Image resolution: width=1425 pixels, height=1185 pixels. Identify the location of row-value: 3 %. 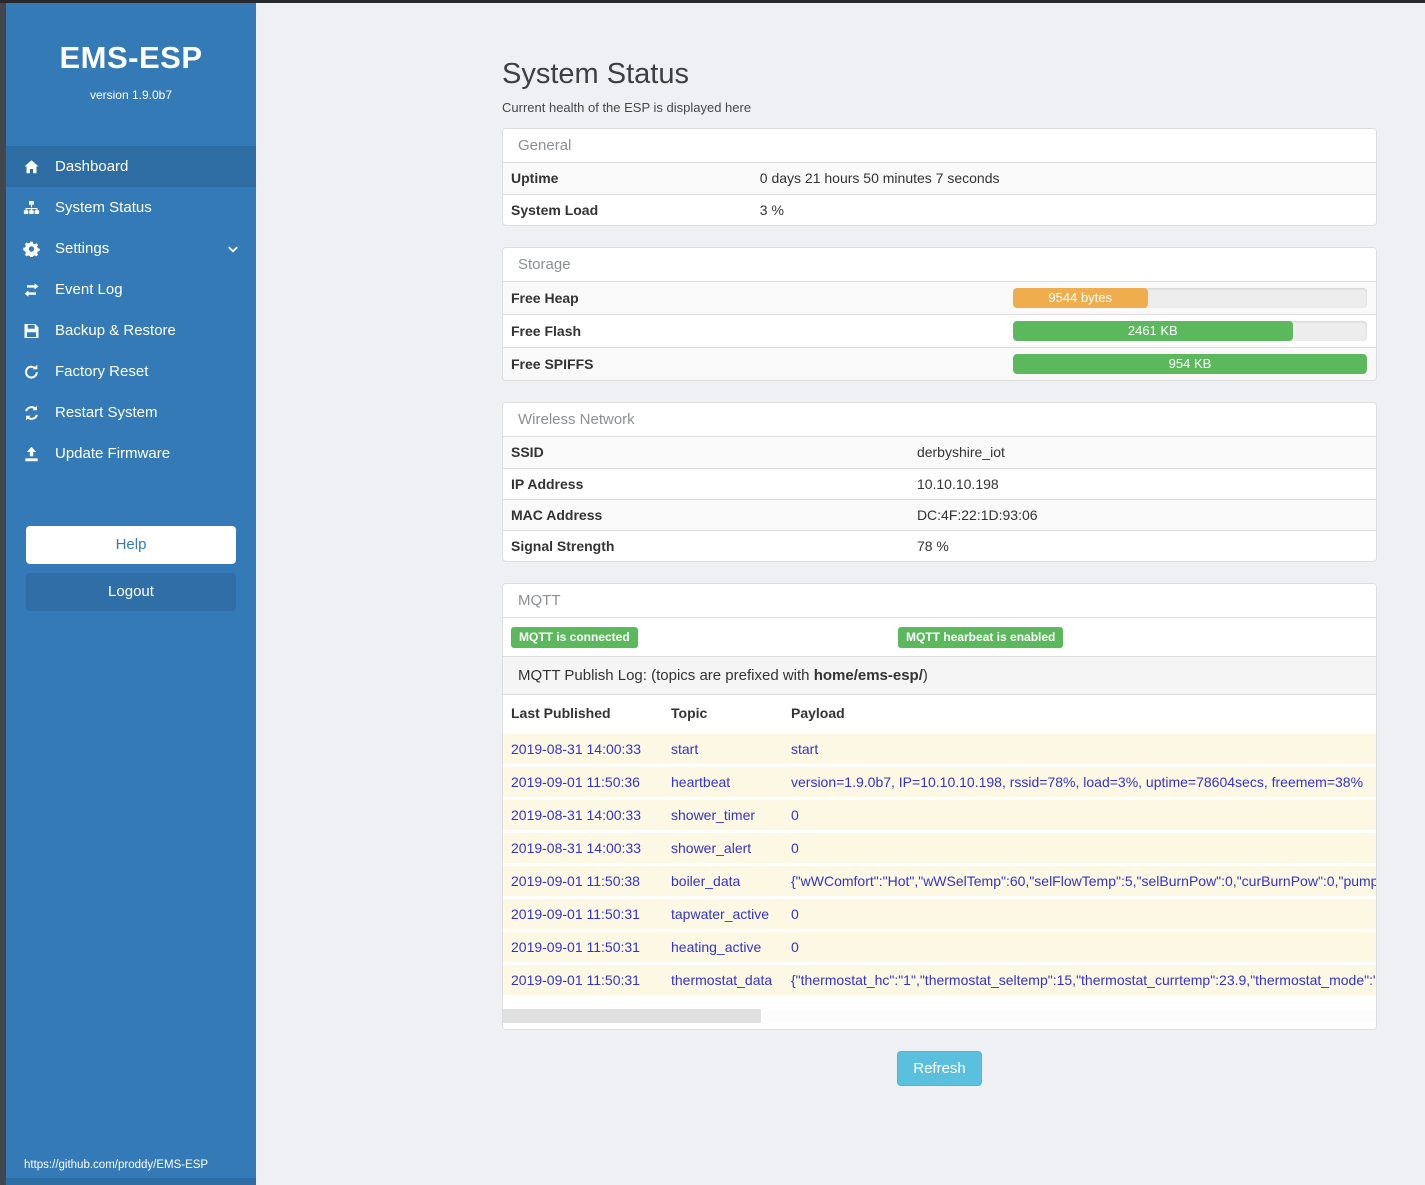
(1063, 209).